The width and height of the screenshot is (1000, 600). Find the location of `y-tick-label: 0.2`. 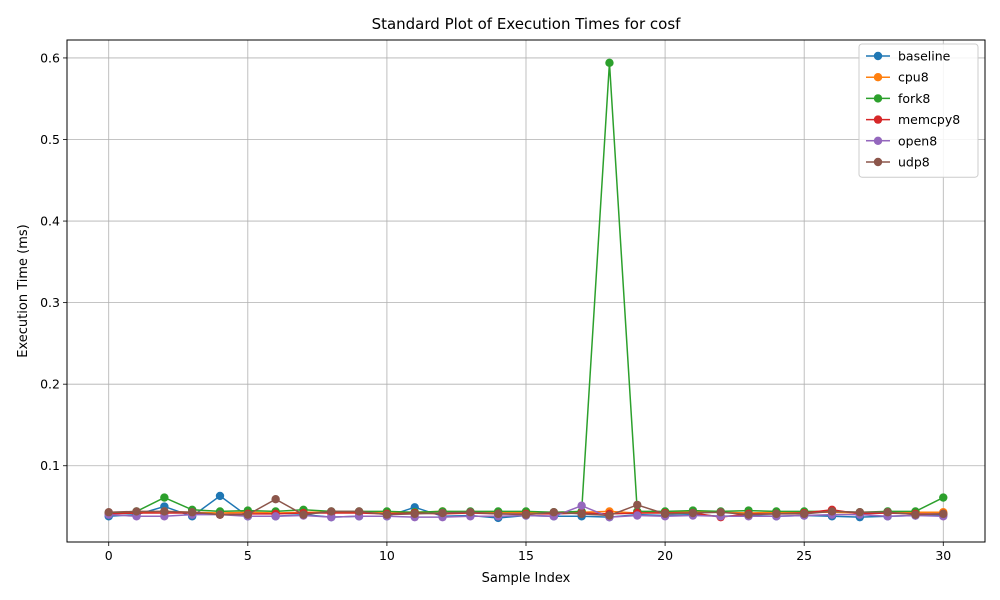

y-tick-label: 0.2 is located at coordinates (50, 384).